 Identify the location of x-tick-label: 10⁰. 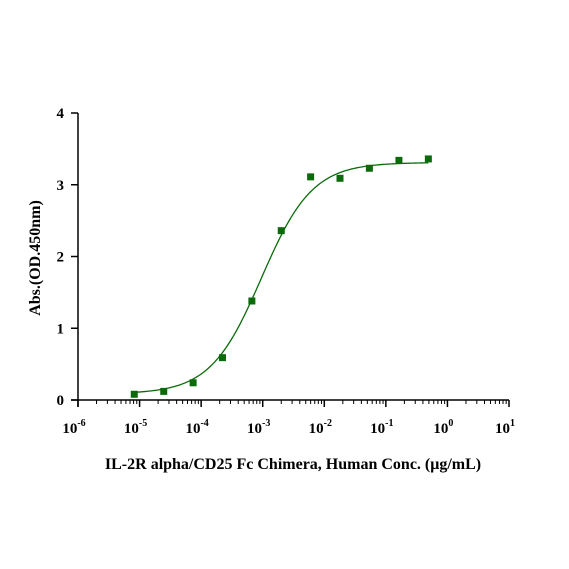
(443, 427).